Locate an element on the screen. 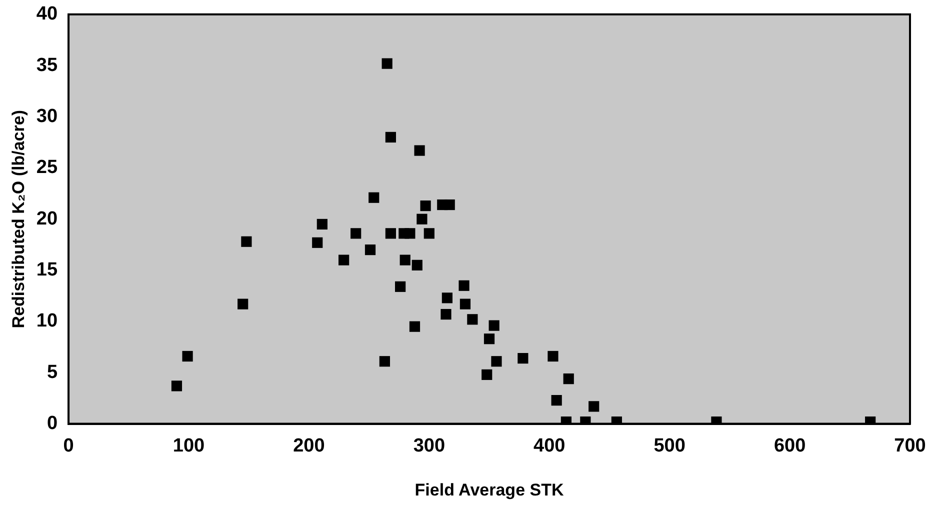 Image resolution: width=930 pixels, height=510 pixels. y-tick-label: 40 is located at coordinates (47, 14).